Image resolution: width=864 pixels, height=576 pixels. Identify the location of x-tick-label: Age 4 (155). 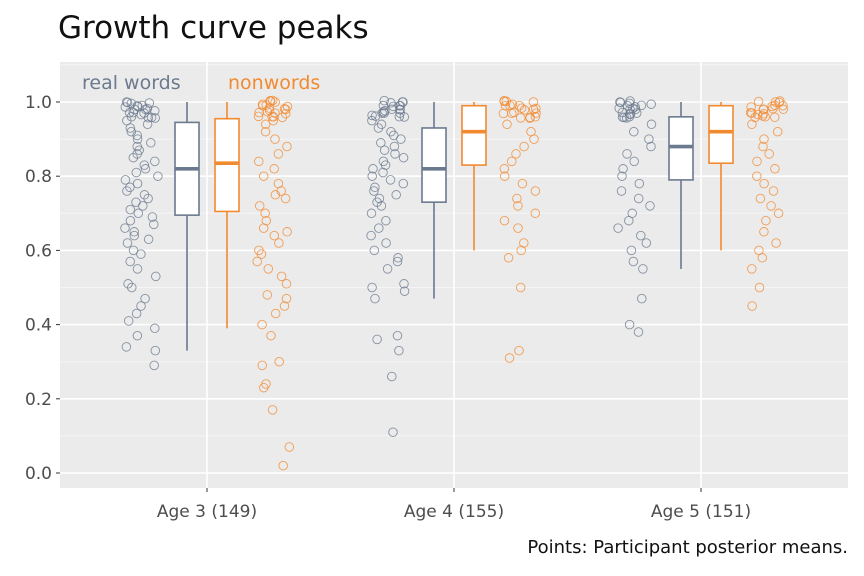
(454, 512).